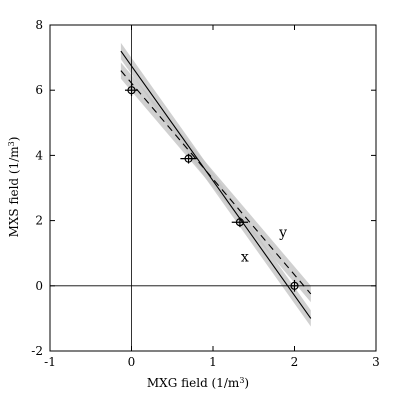  I want to click on x-axis-title: MXG field (1/m3), so click(198, 383).